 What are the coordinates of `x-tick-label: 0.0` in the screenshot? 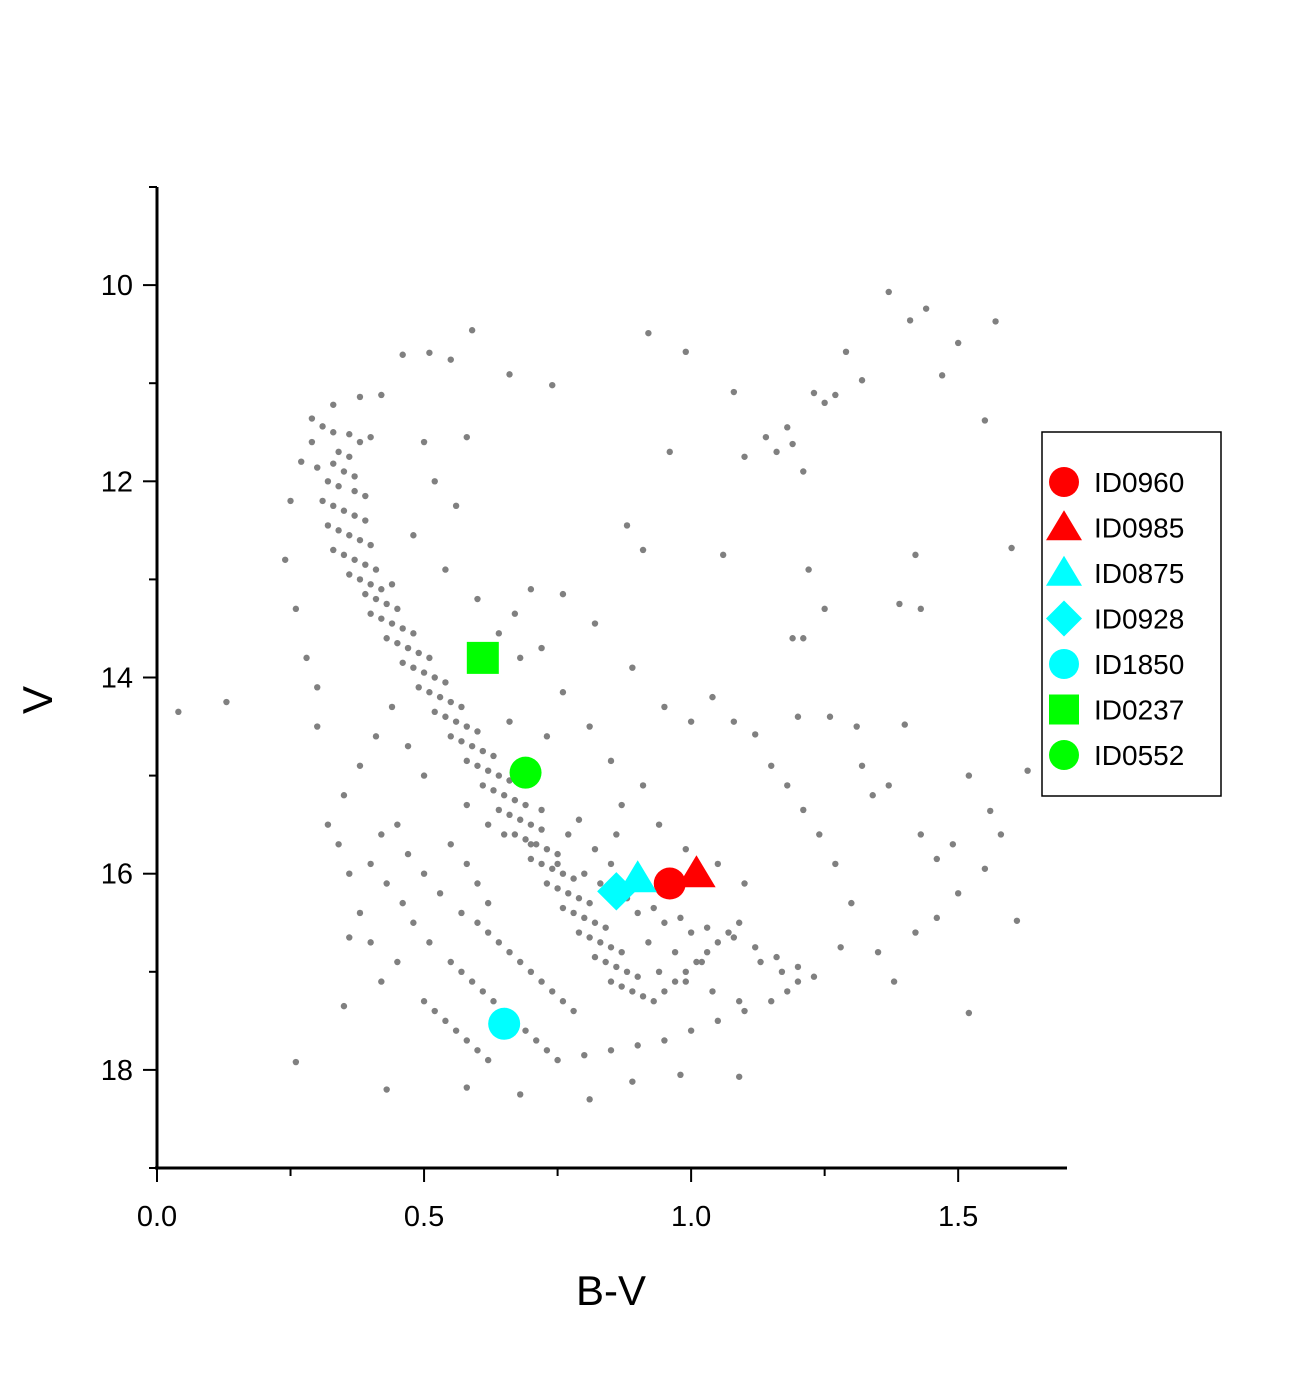 It's located at (157, 1217).